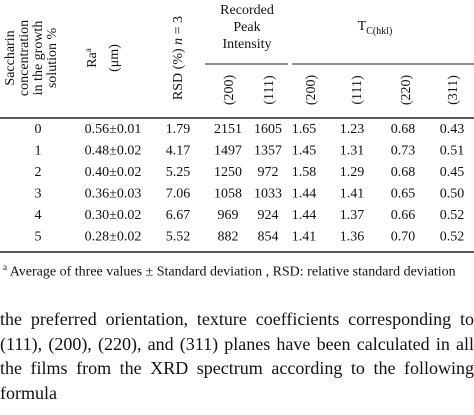 The image size is (474, 415). What do you see at coordinates (452, 194) in the screenshot?
I see `cell: 0.50` at bounding box center [452, 194].